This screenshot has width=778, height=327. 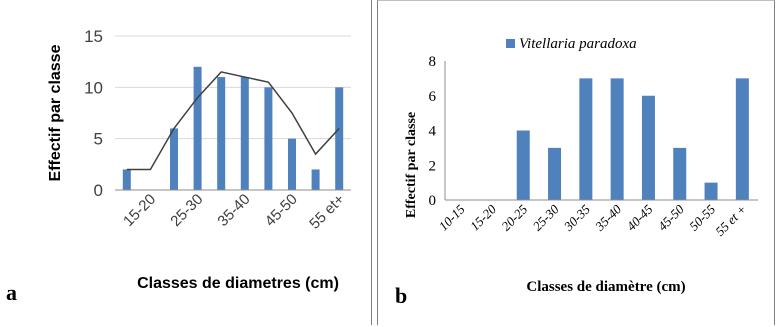 What do you see at coordinates (93, 87) in the screenshot?
I see `y-tick-label-a: 10` at bounding box center [93, 87].